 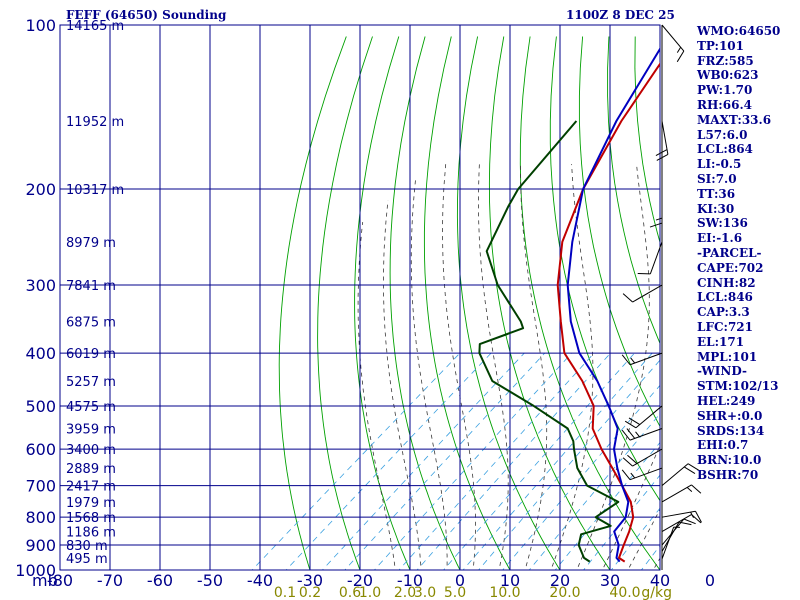 What do you see at coordinates (95, 26) in the screenshot?
I see `height-label: 14165 m` at bounding box center [95, 26].